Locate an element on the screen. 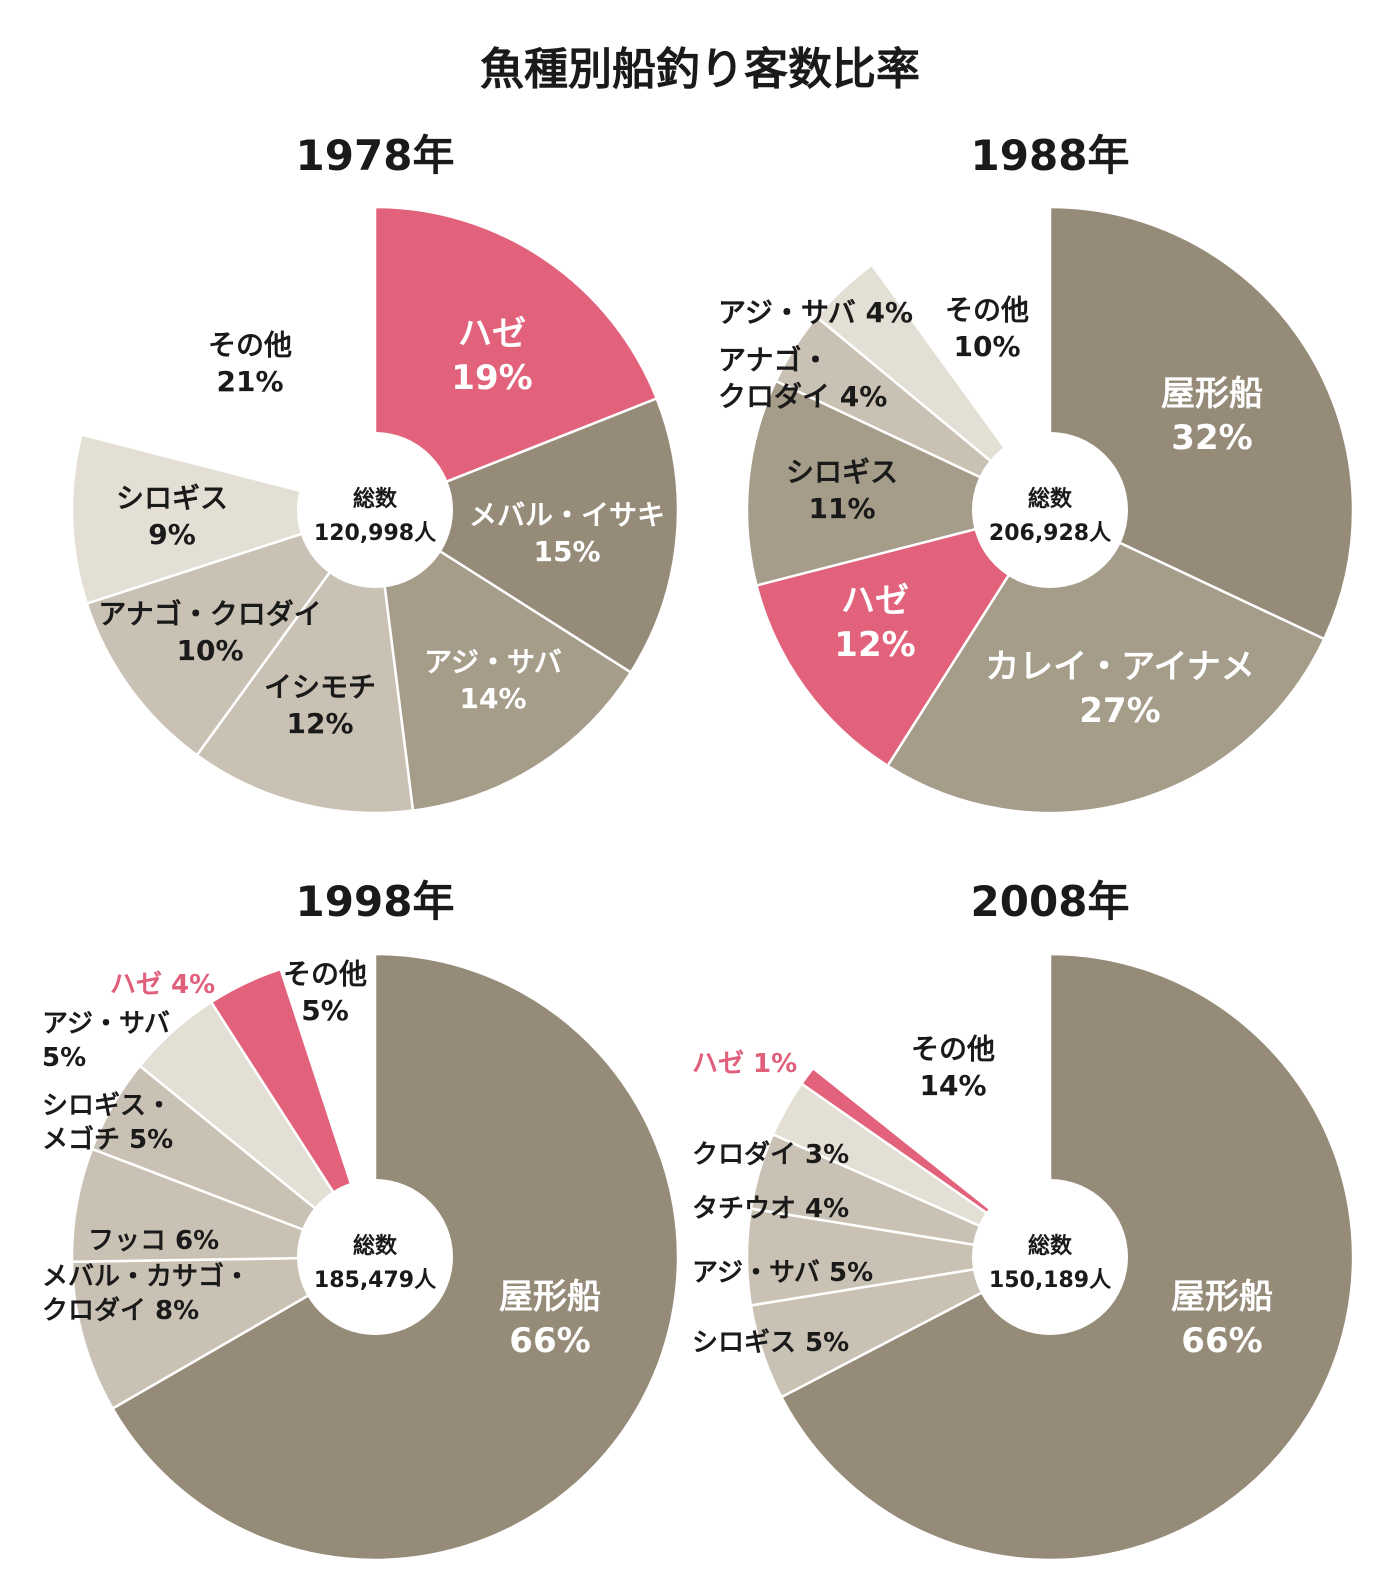  data-label-line: アナゴ・クロダイ is located at coordinates (209, 614).